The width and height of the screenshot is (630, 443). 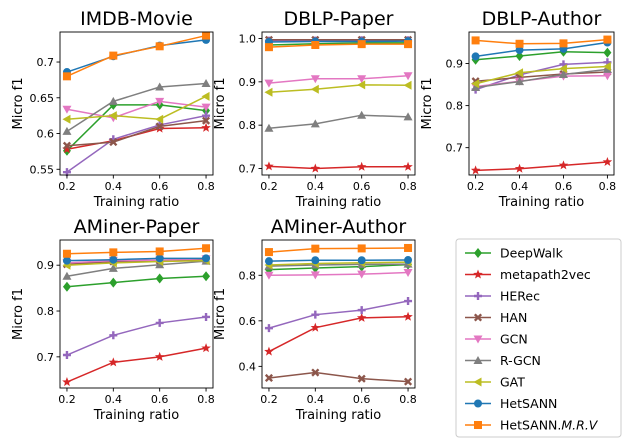 I want to click on panel-title: DBLP-Author, so click(x=542, y=19).